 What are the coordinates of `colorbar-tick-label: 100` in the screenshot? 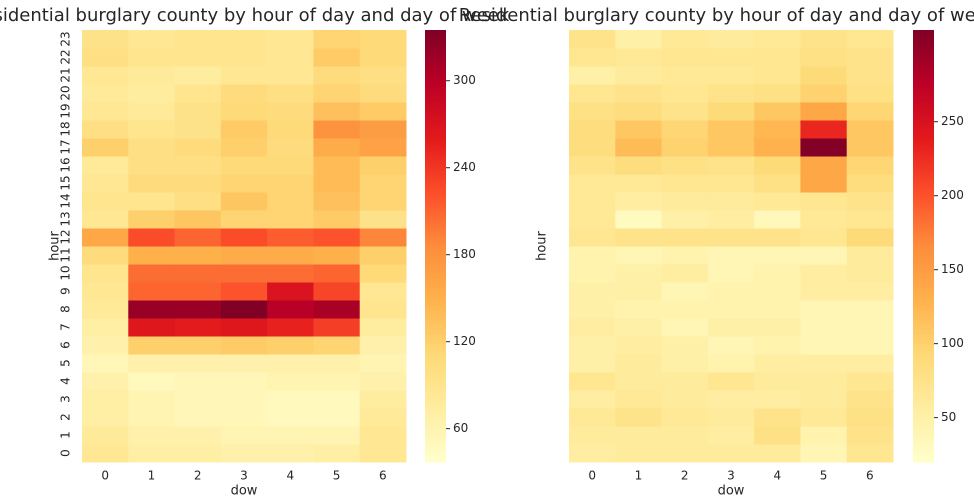 It's located at (952, 343).